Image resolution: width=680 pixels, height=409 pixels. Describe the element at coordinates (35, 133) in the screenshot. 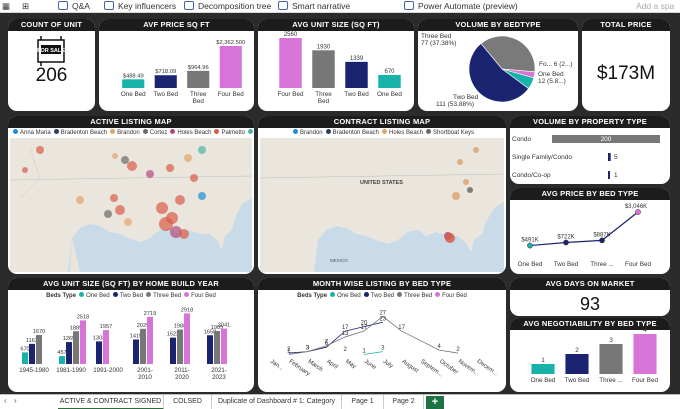

I see `legend-item: Anna Maria` at that location.